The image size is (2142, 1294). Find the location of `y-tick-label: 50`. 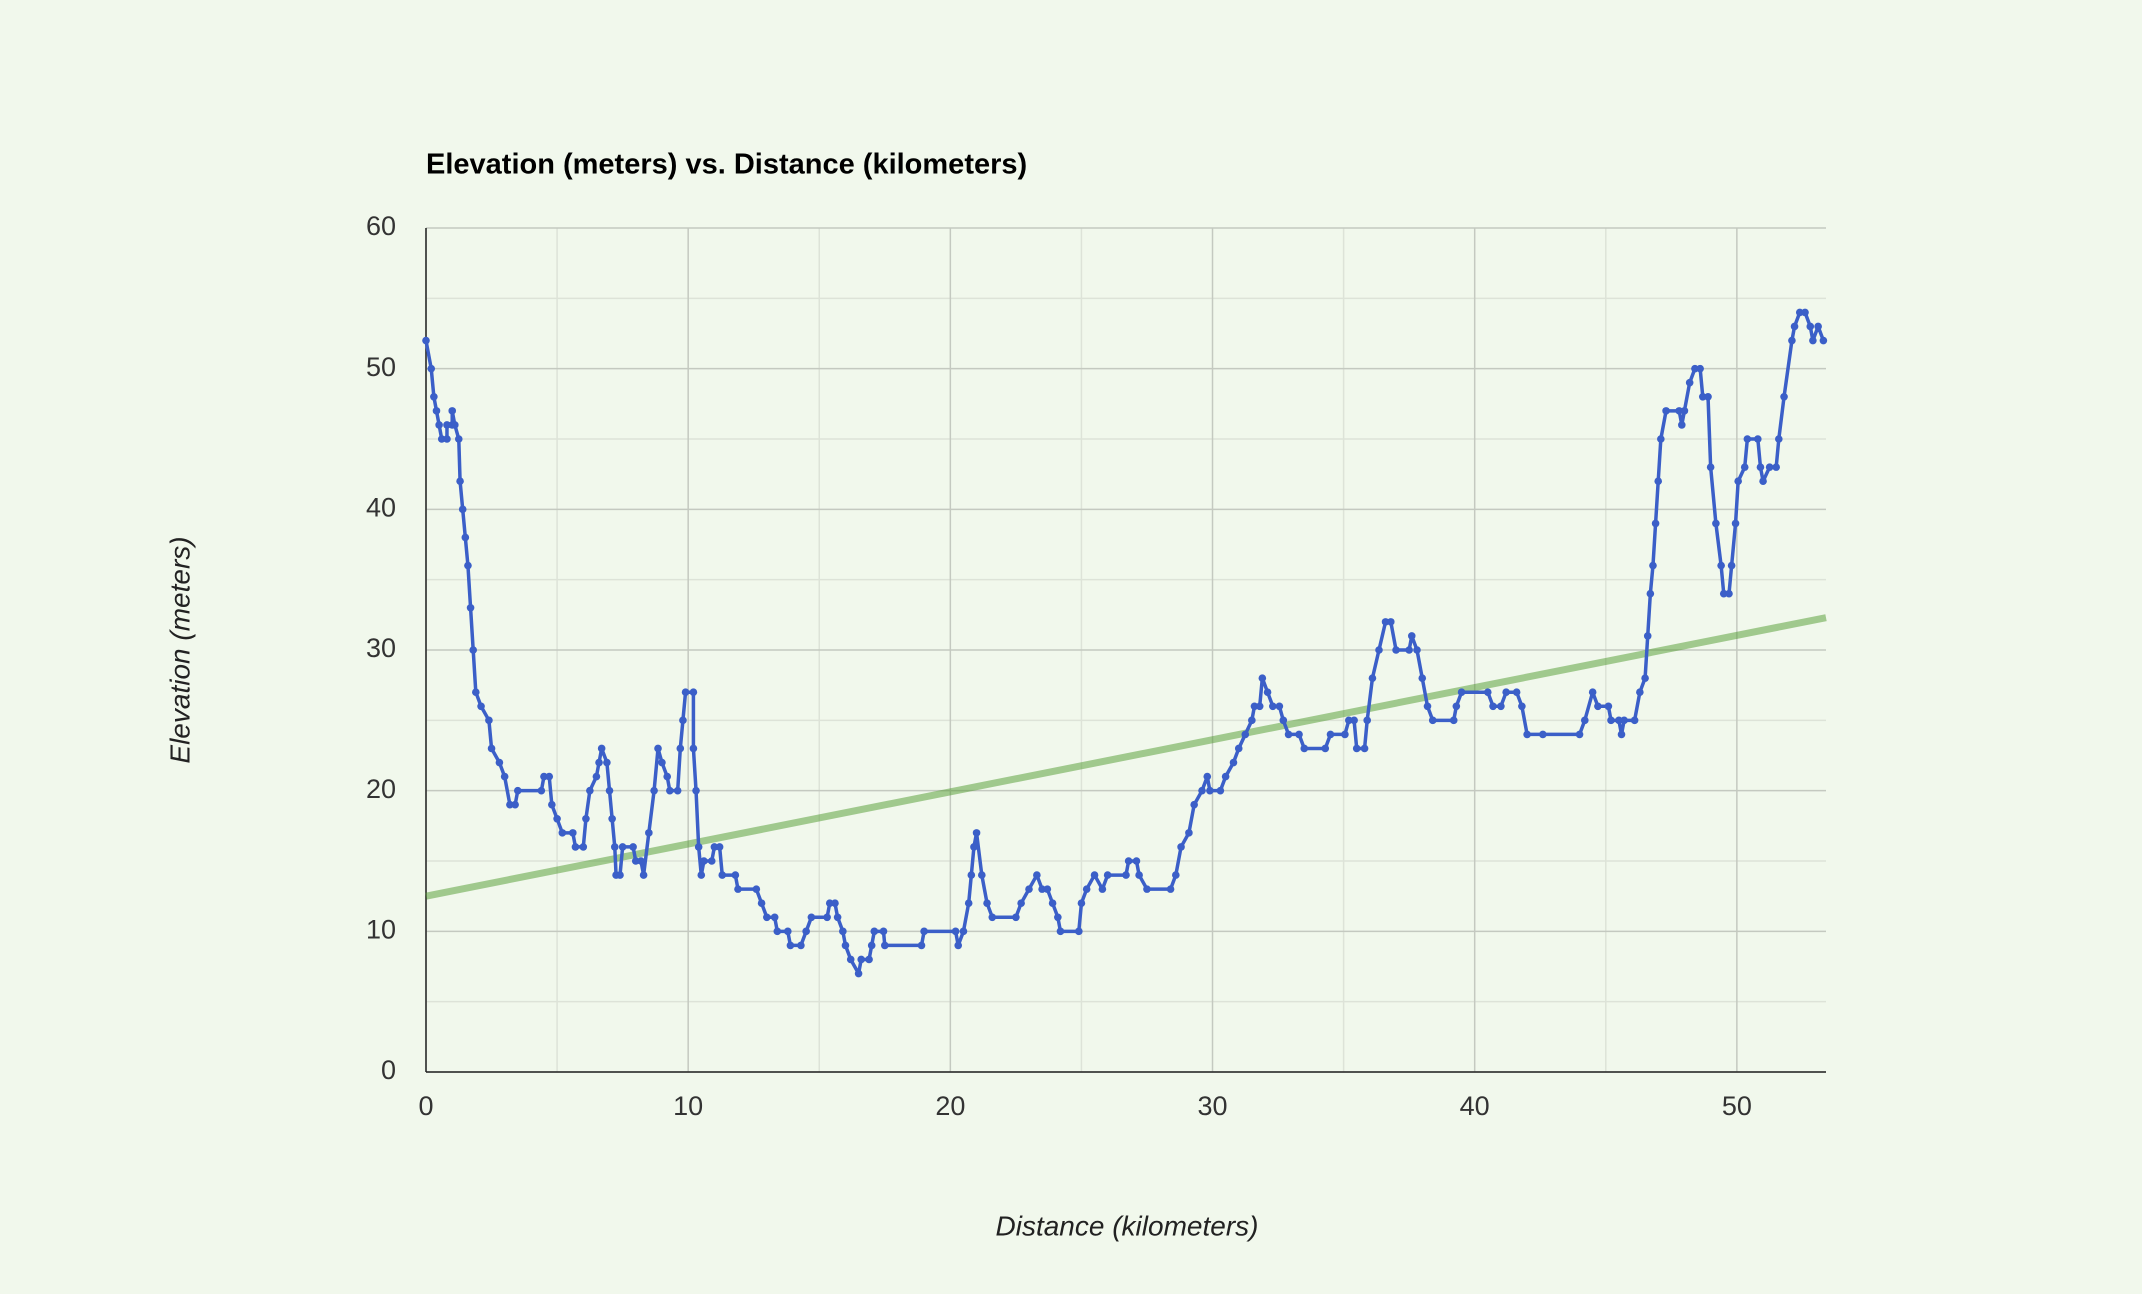

y-tick-label: 50 is located at coordinates (381, 367).